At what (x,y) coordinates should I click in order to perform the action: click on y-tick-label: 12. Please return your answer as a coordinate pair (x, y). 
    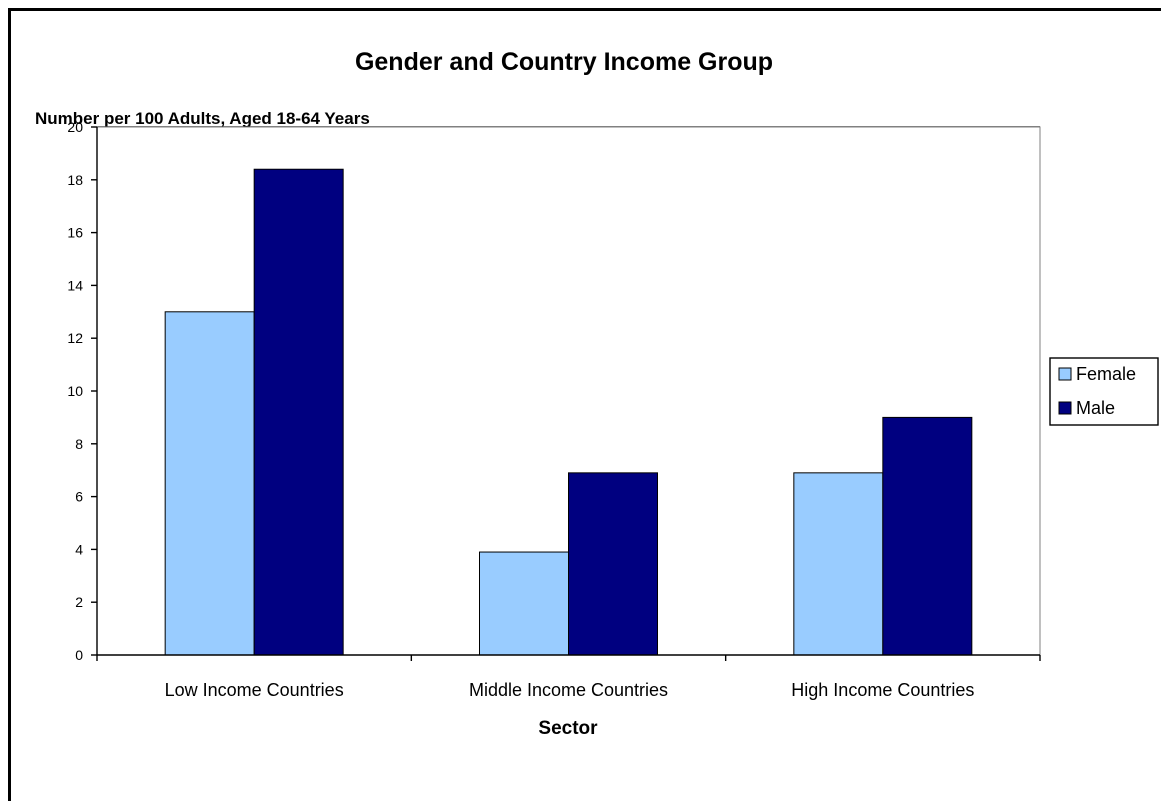
    Looking at the image, I should click on (75, 338).